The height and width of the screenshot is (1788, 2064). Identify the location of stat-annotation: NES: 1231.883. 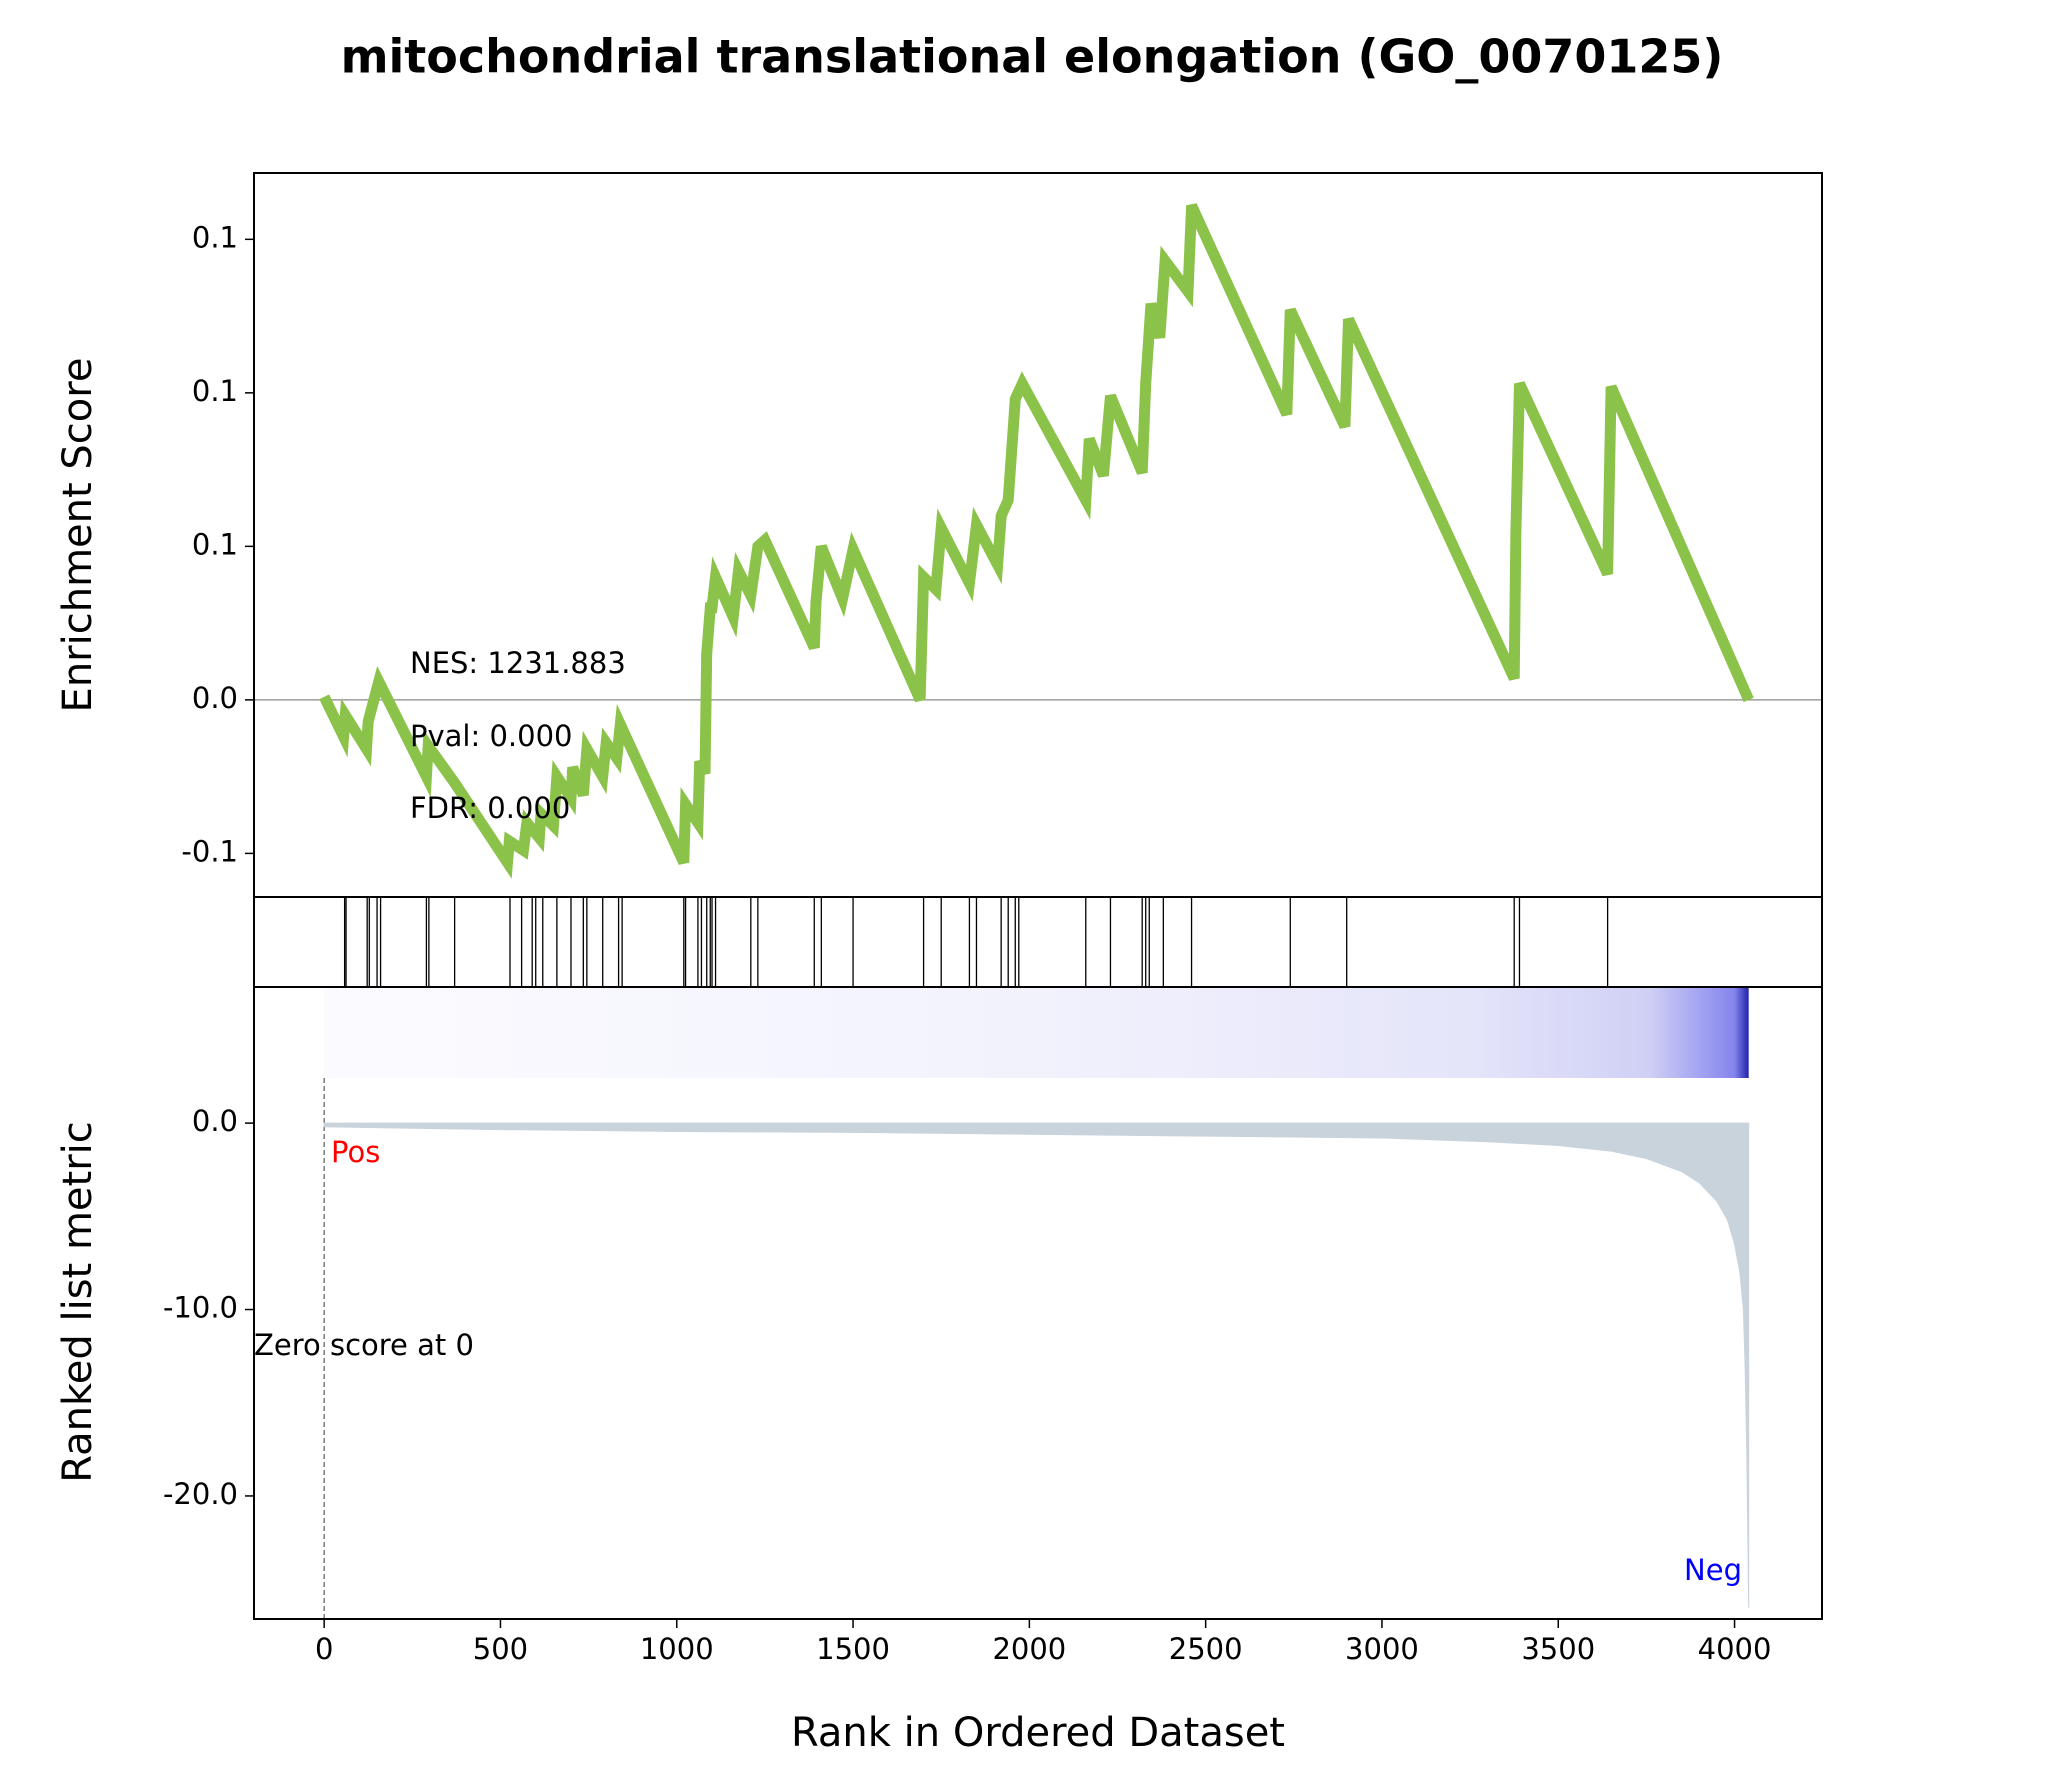
(518, 663).